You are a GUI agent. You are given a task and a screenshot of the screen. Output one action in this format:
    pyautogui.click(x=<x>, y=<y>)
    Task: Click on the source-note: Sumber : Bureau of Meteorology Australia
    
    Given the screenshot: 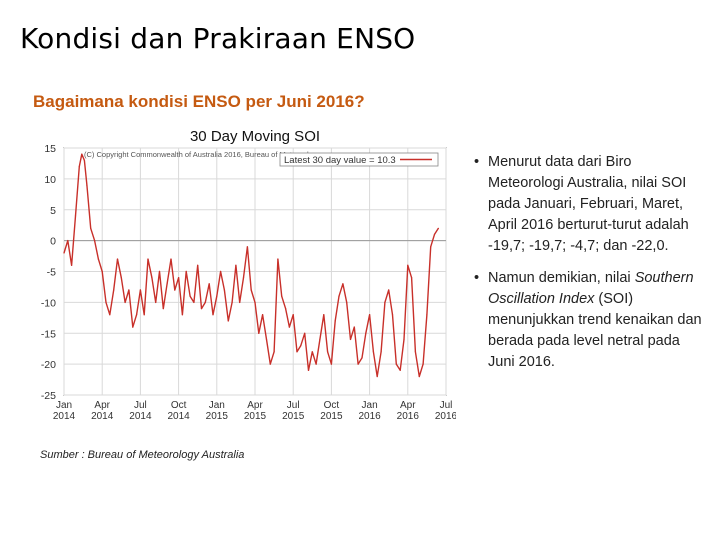 What is the action you would take?
    pyautogui.click(x=142, y=455)
    